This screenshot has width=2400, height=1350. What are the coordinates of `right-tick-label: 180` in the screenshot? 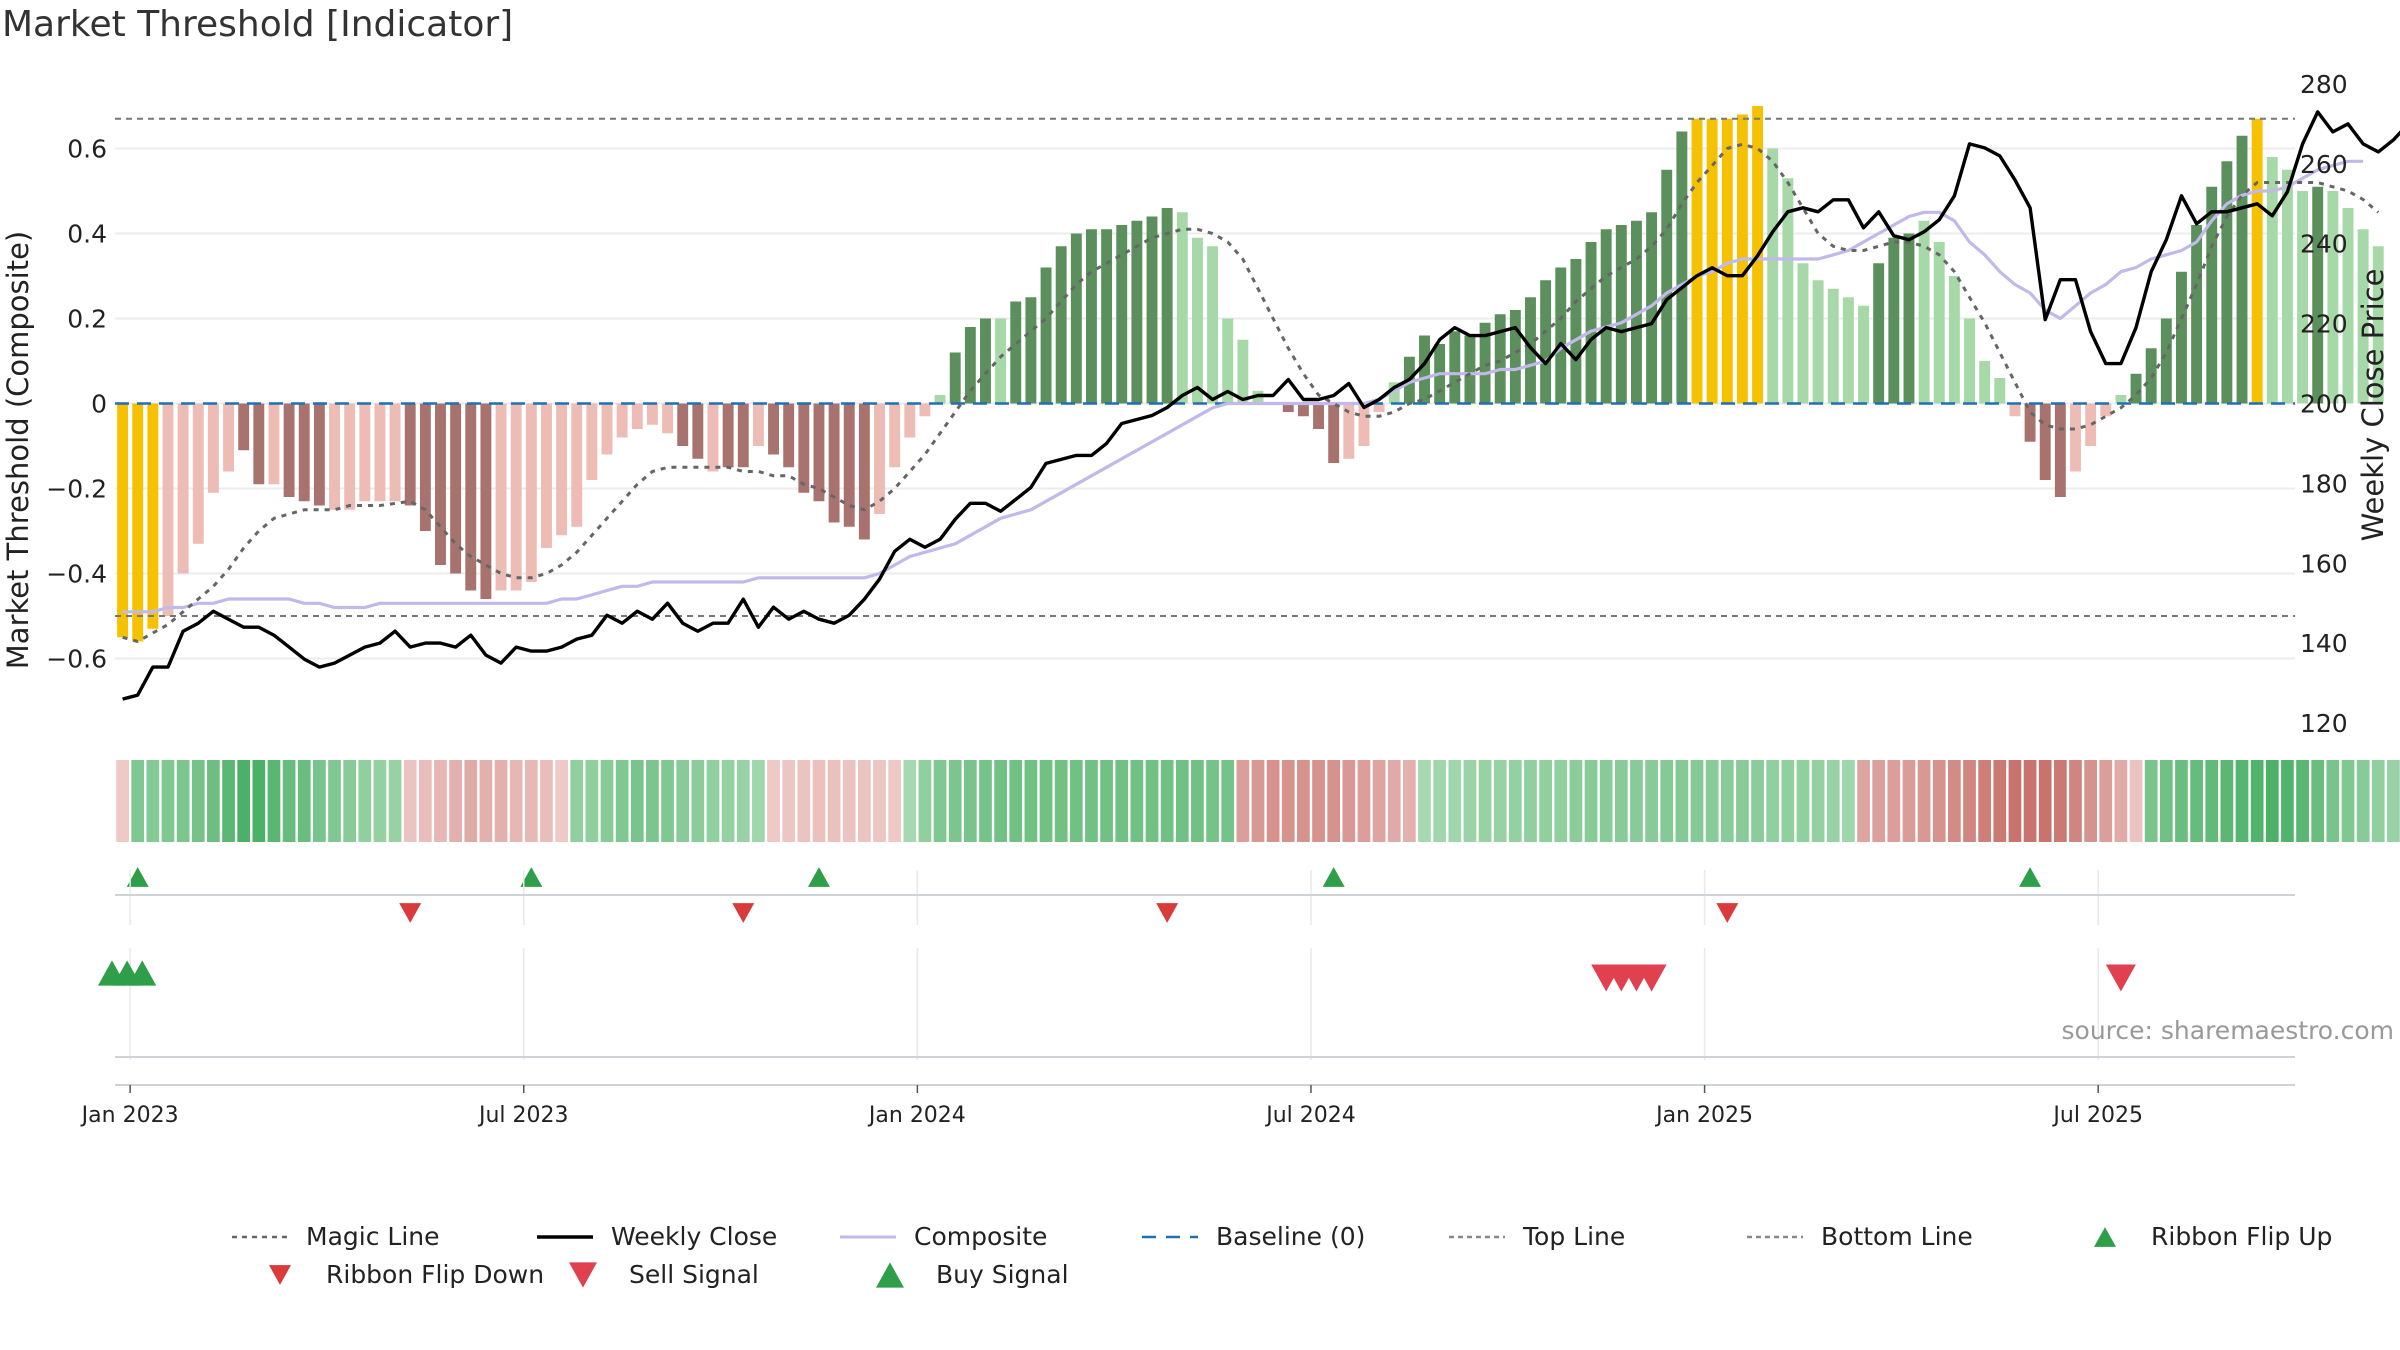 It's located at (2324, 483).